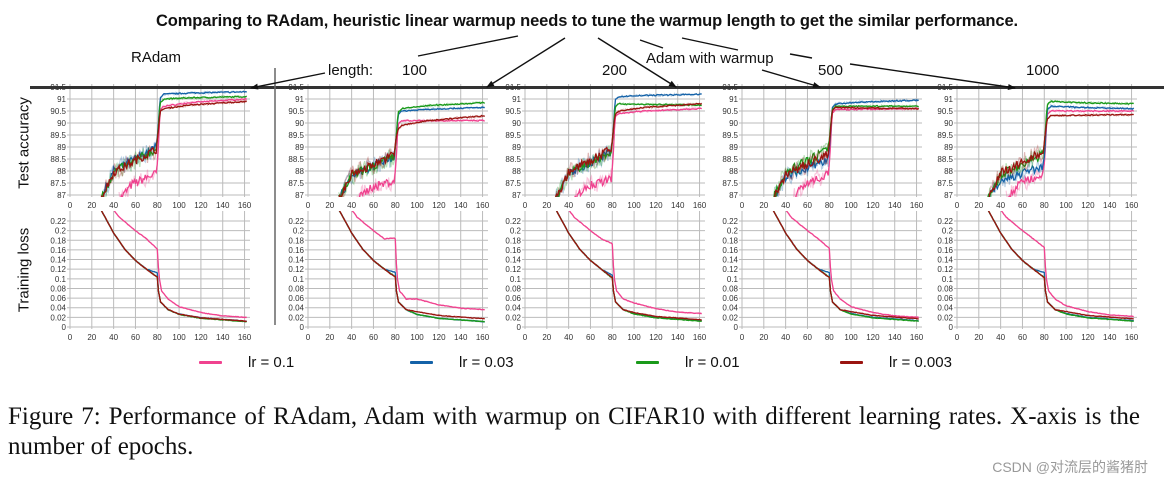  I want to click on legend-swatch, so click(421, 362).